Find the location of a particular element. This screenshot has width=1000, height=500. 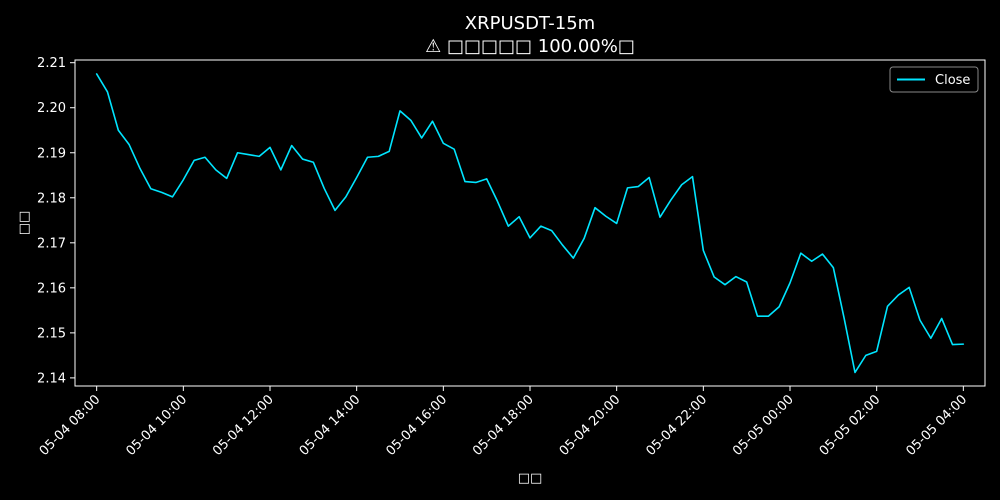

y-tick-label: 2.17 is located at coordinates (51, 243).